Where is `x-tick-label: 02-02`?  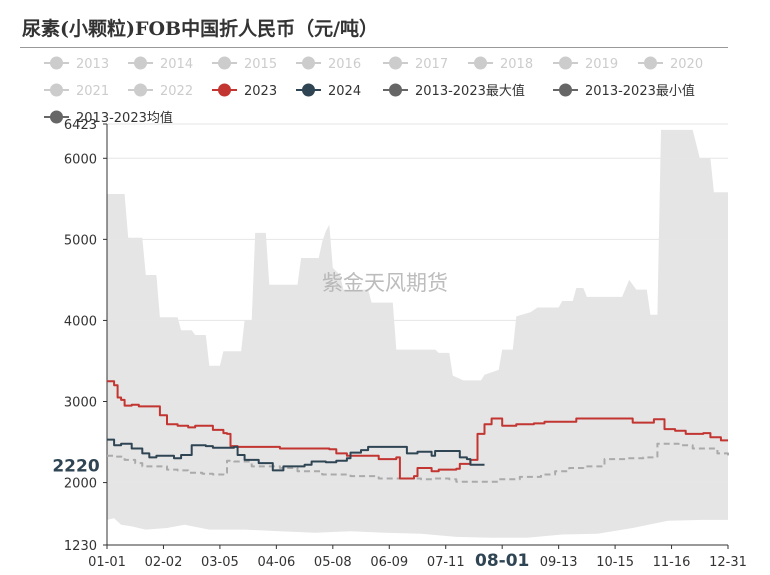
x-tick-label: 02-02 is located at coordinates (164, 562).